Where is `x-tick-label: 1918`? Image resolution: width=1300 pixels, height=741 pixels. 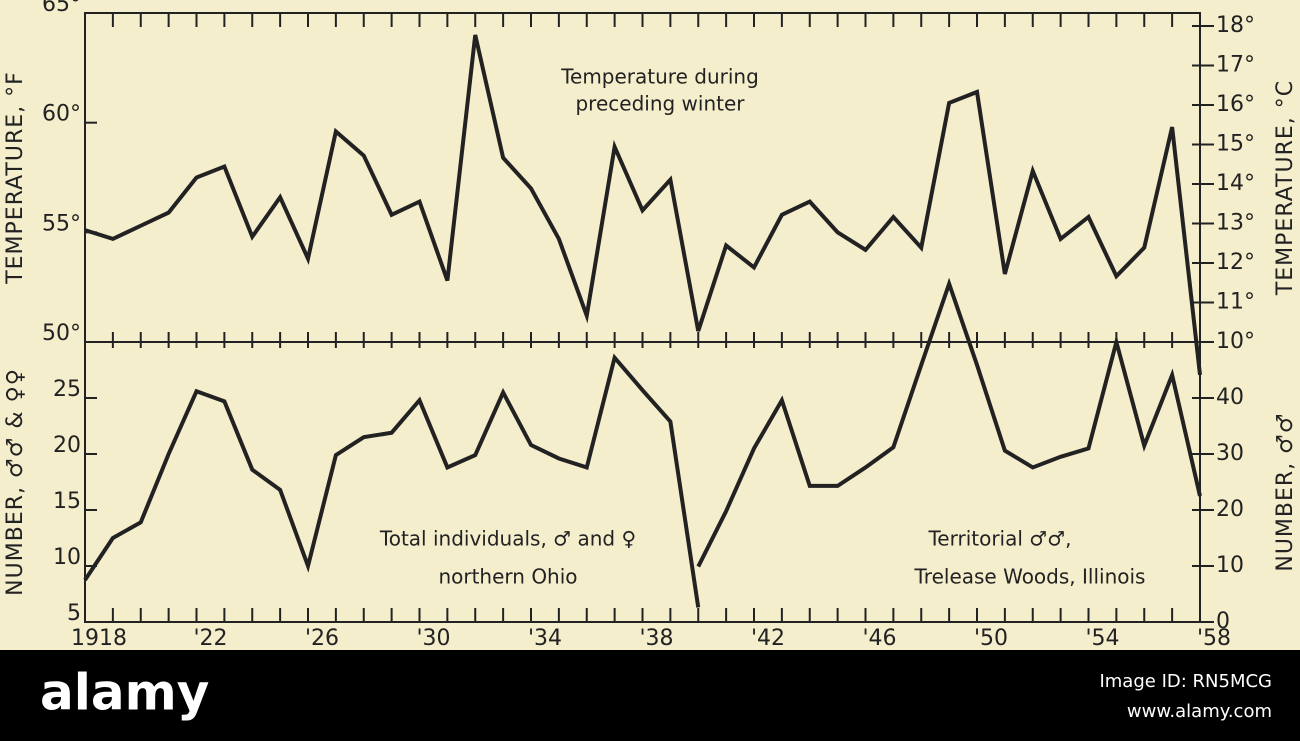
x-tick-label: 1918 is located at coordinates (99, 638).